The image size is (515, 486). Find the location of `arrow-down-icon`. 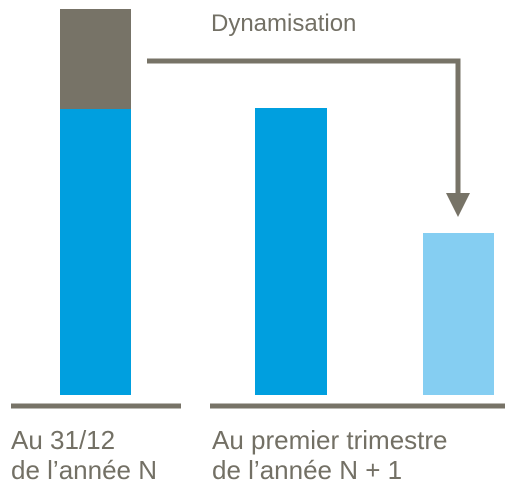

arrow-down-icon is located at coordinates (458, 205).